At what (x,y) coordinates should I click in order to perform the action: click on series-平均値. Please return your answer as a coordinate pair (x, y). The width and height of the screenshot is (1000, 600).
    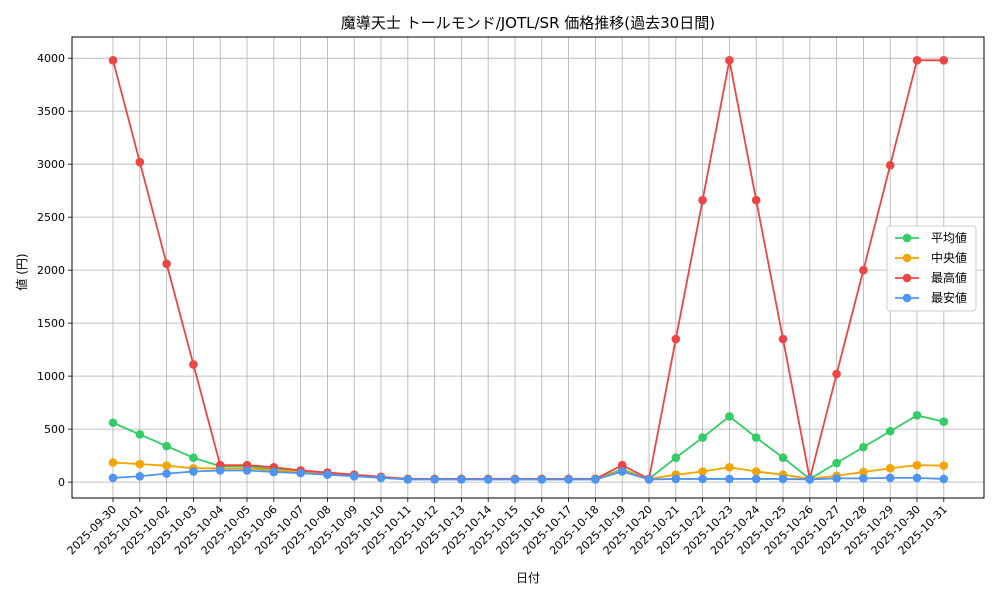
    Looking at the image, I should click on (528, 447).